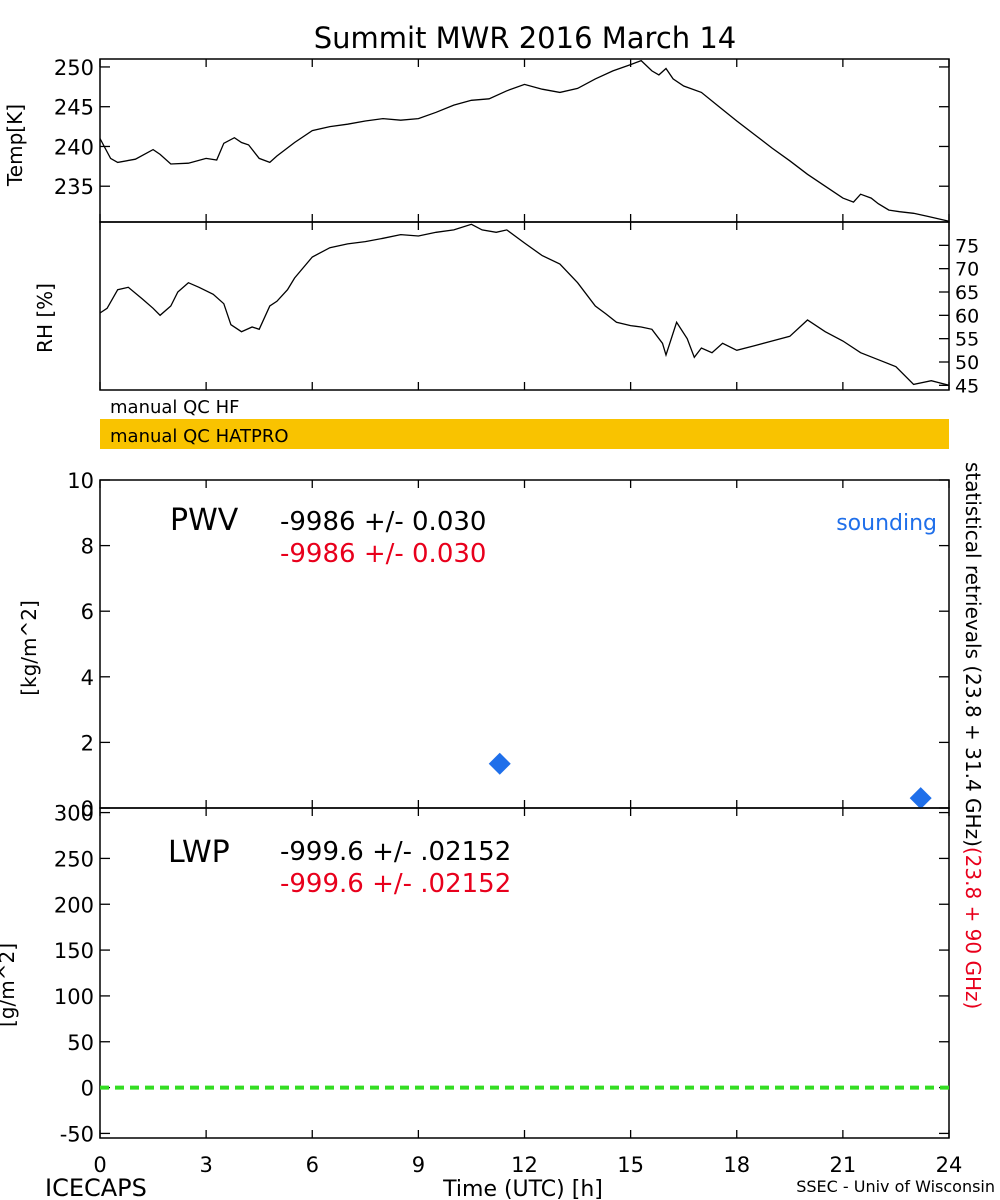  Describe the element at coordinates (524, 1165) in the screenshot. I see `x-tick-label: 12` at that location.